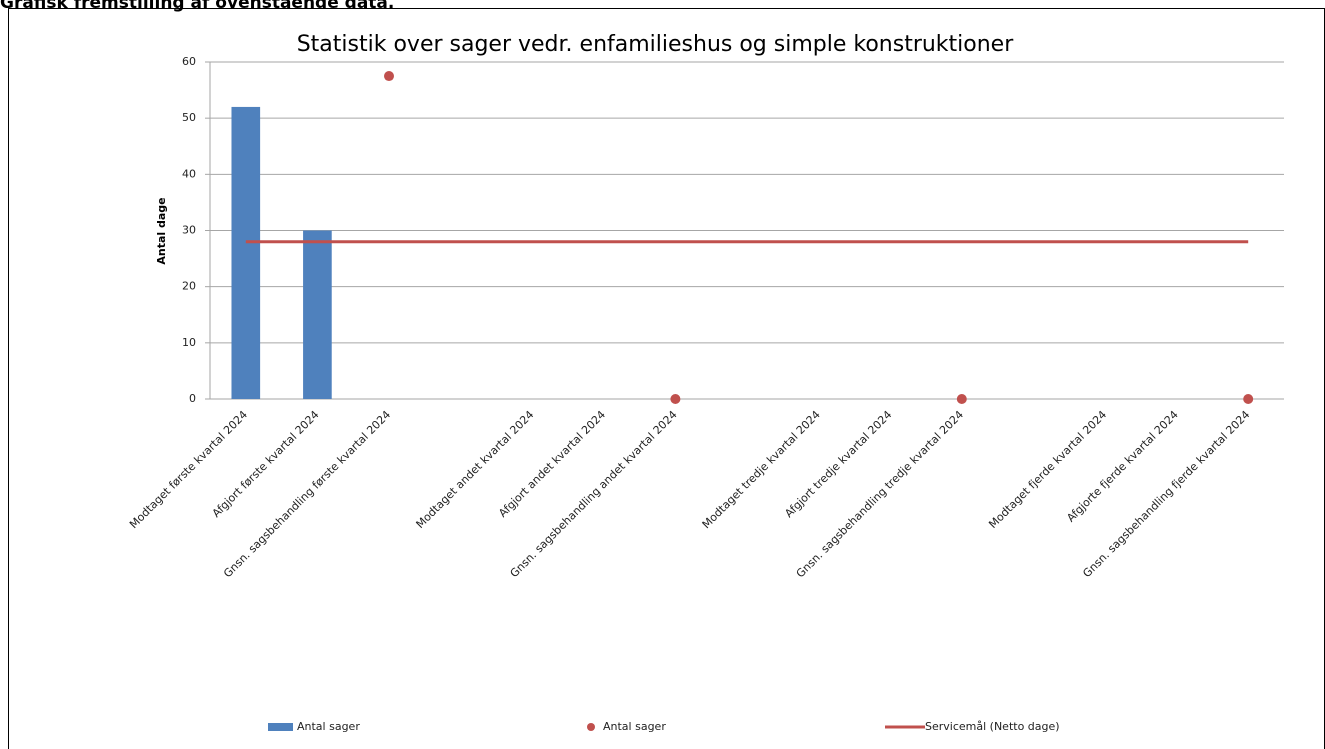  I want to click on x-tick-label: Gnsn. sagsbehandling andet kvartal 2024, so click(594, 494).